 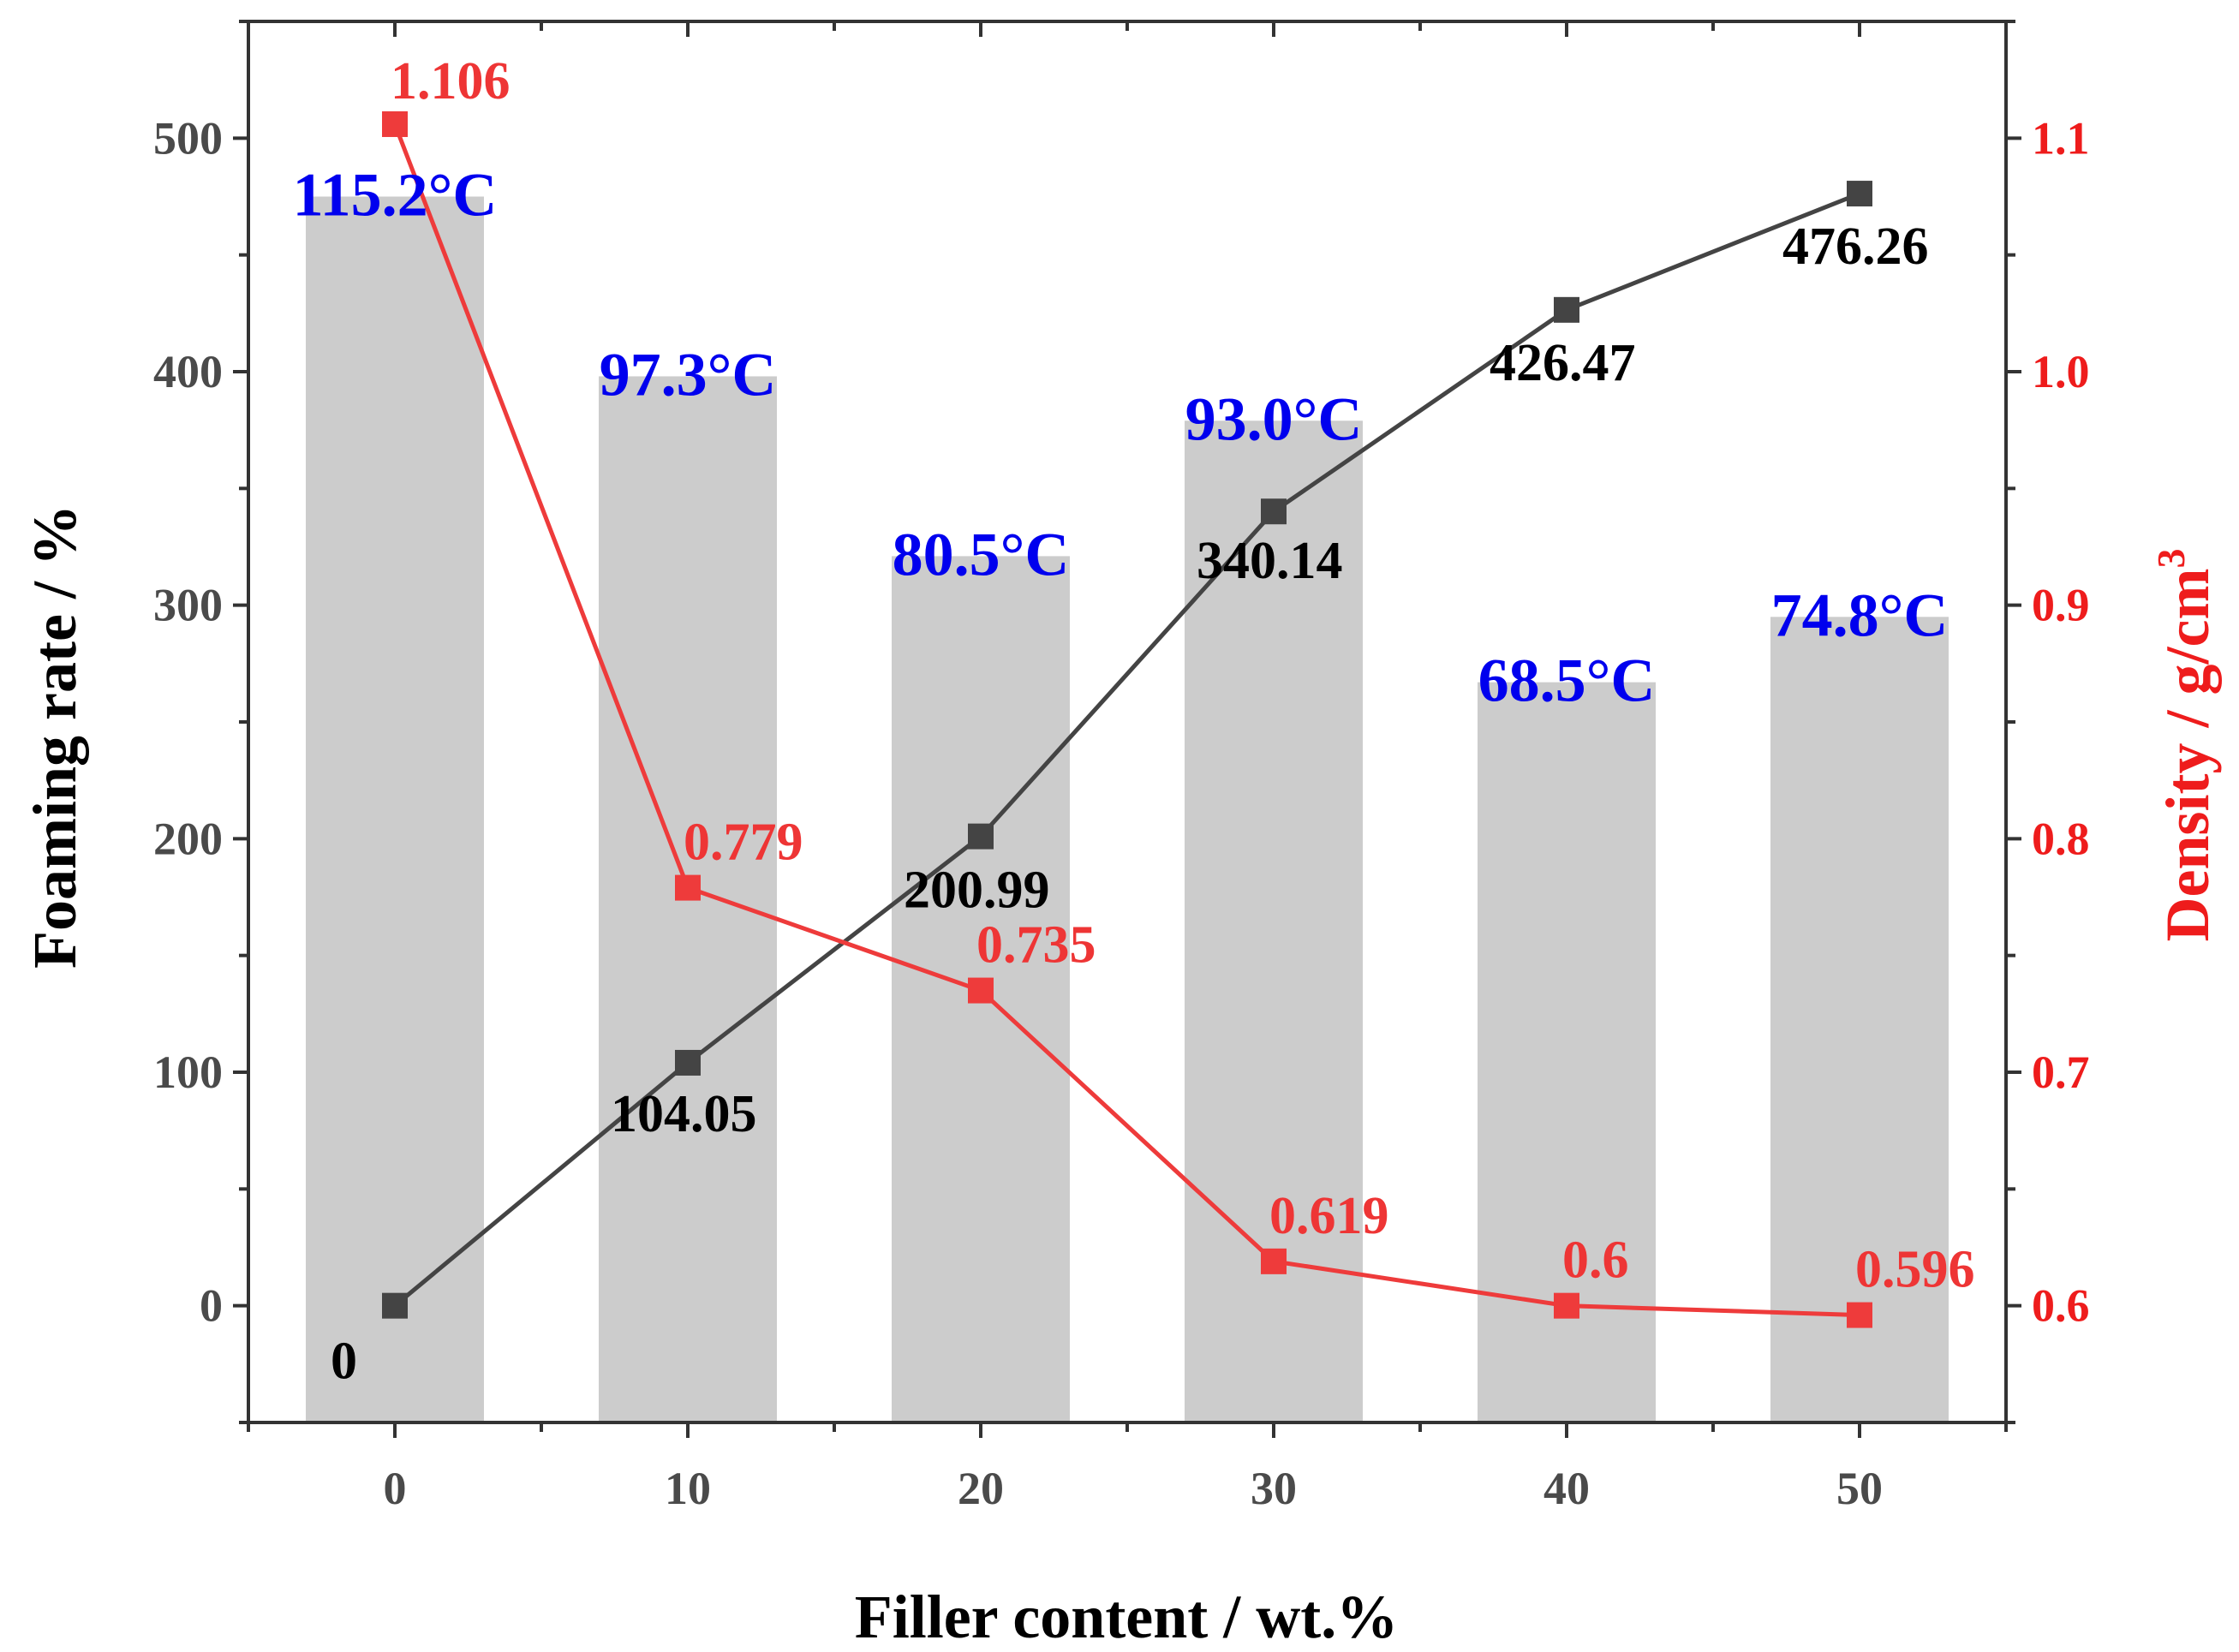 What do you see at coordinates (1566, 1489) in the screenshot?
I see `x-tick-label: 40` at bounding box center [1566, 1489].